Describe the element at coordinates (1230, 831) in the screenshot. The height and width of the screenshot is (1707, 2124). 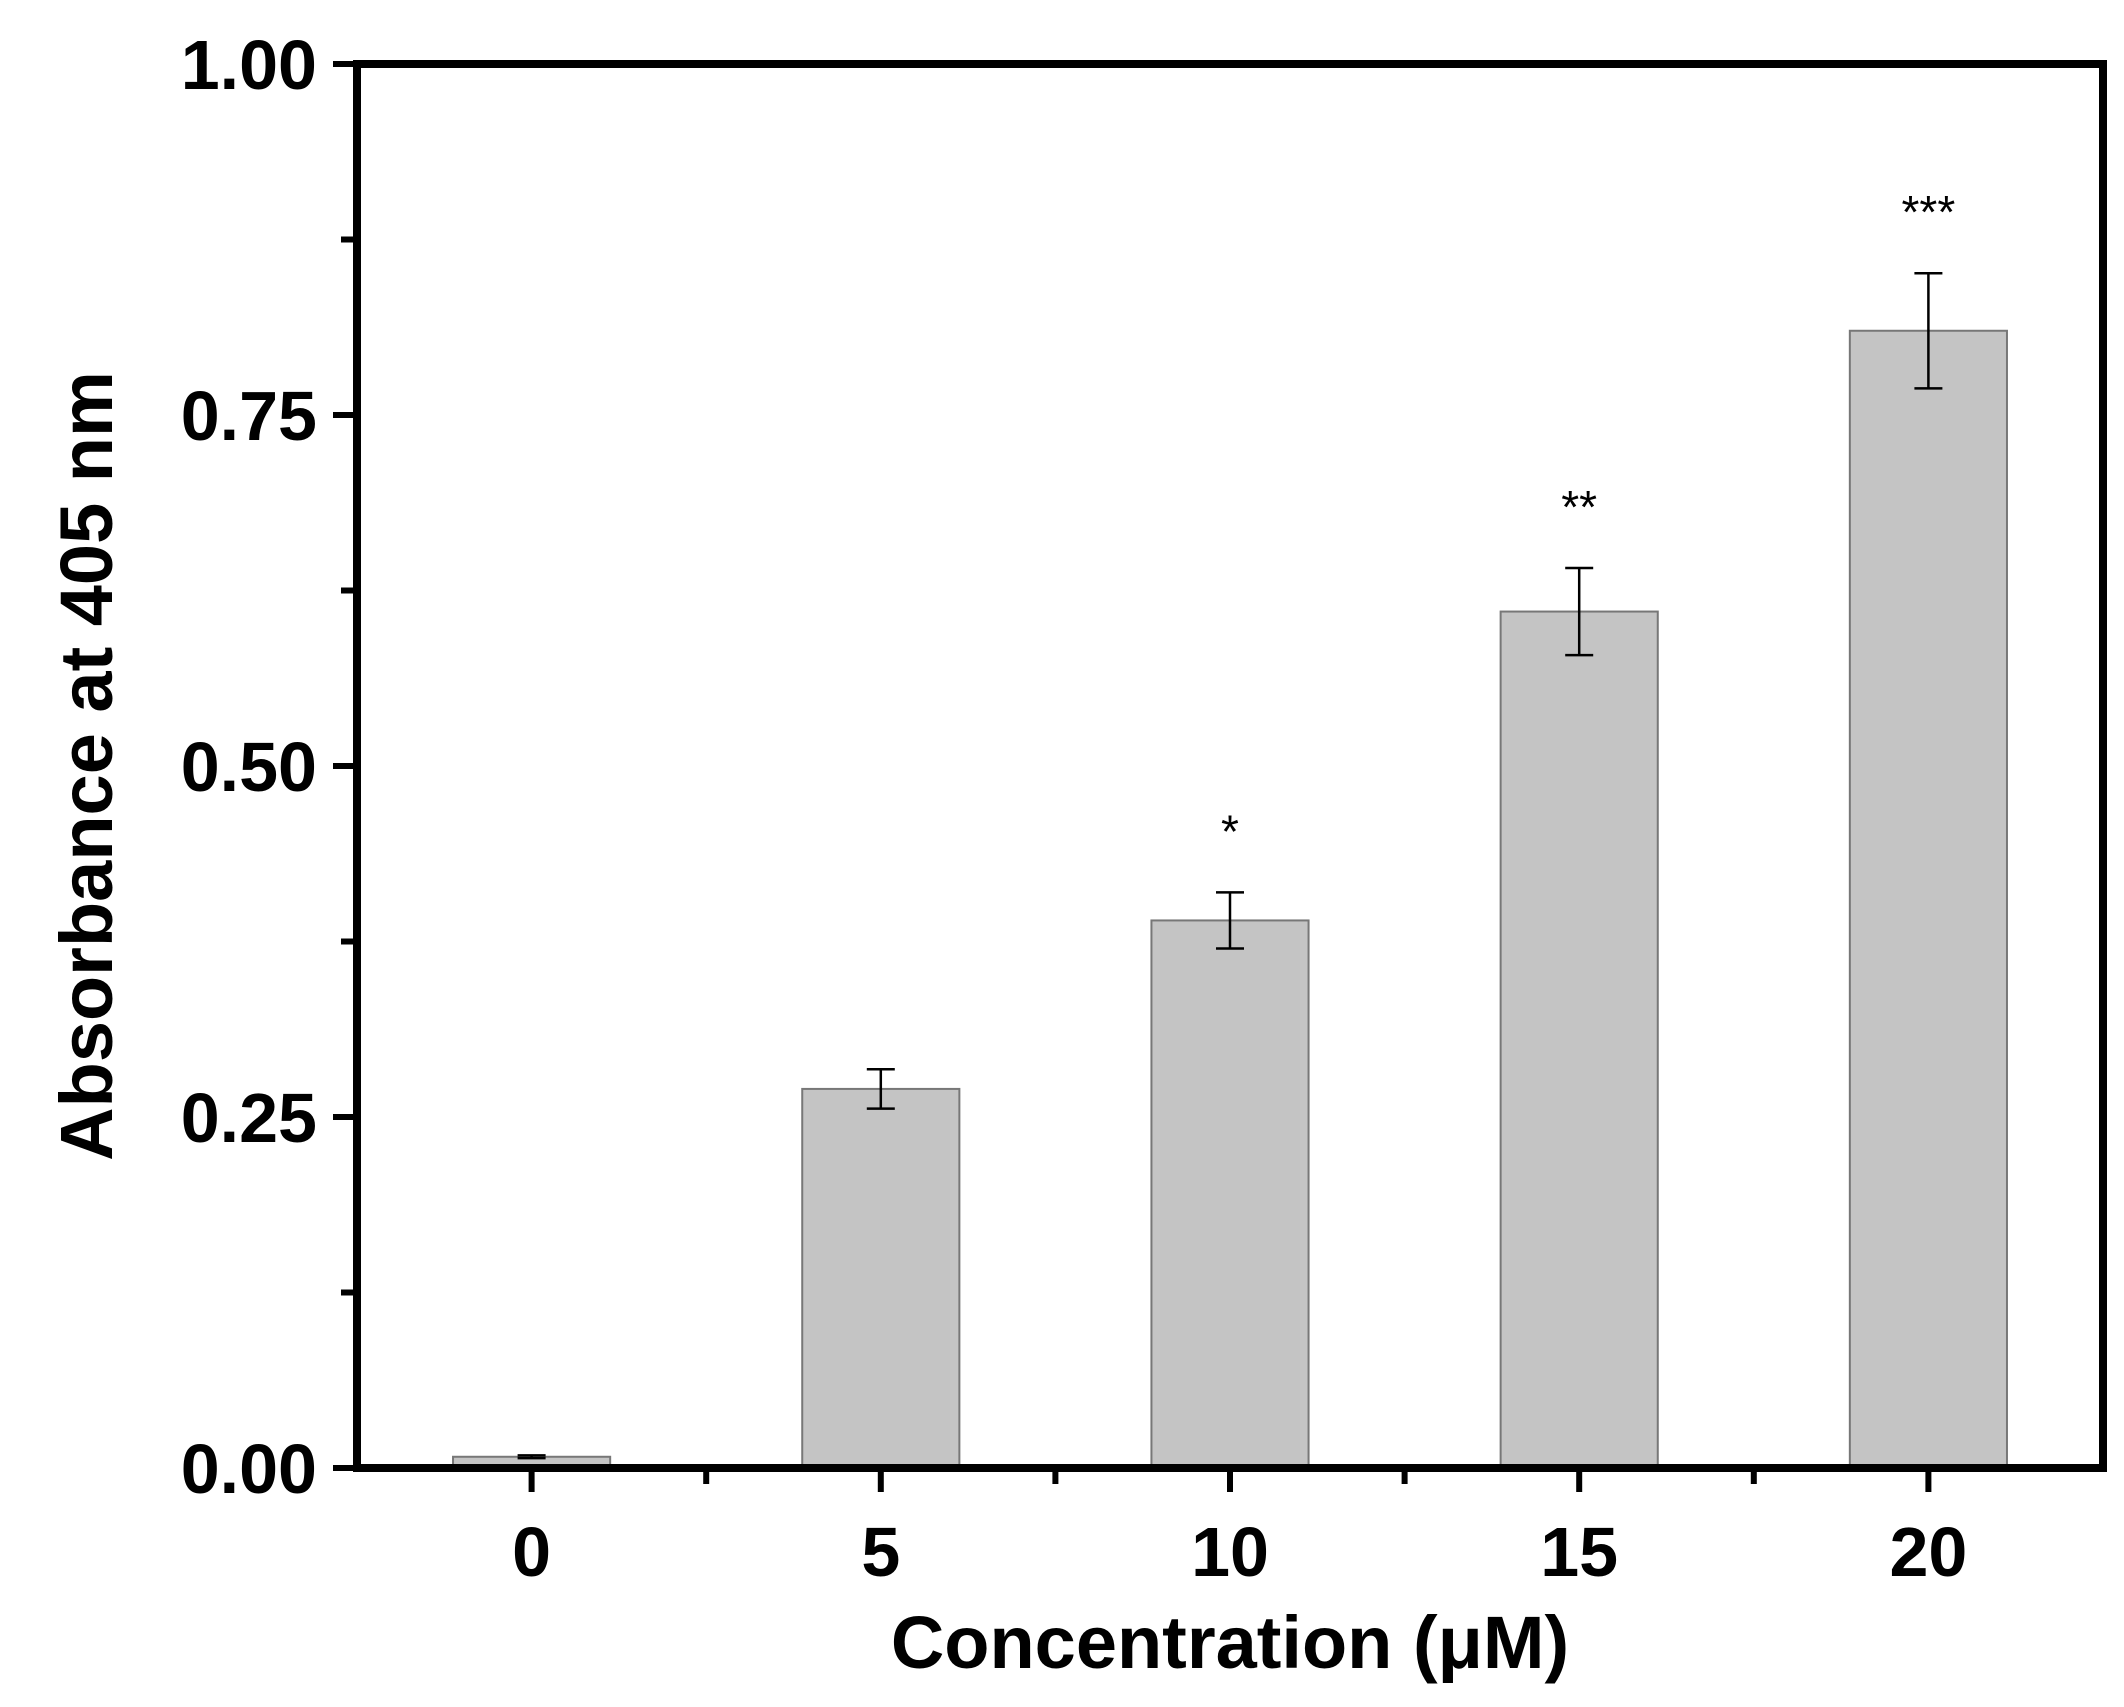
I see `significance-label-10: *` at that location.